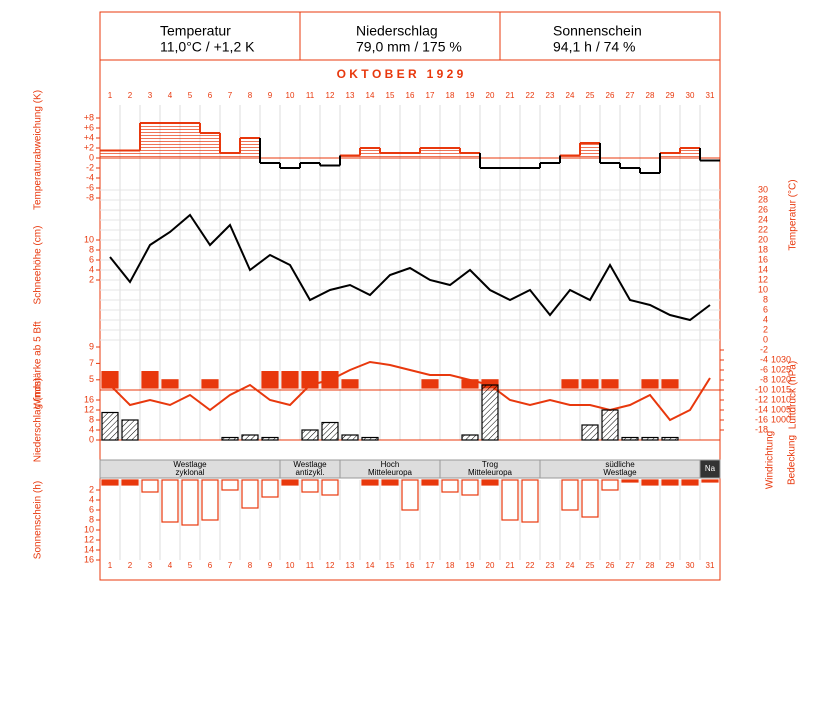 This screenshot has width=827, height=702. I want to click on y-tick-label: 5, so click(91, 379).